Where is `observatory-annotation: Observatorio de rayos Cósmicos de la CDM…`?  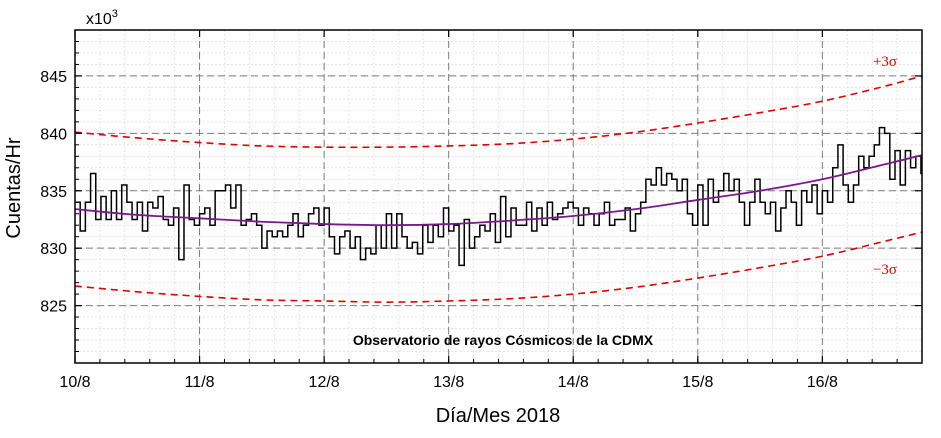 observatory-annotation: Observatorio de rayos Cósmicos de la CDM… is located at coordinates (503, 340).